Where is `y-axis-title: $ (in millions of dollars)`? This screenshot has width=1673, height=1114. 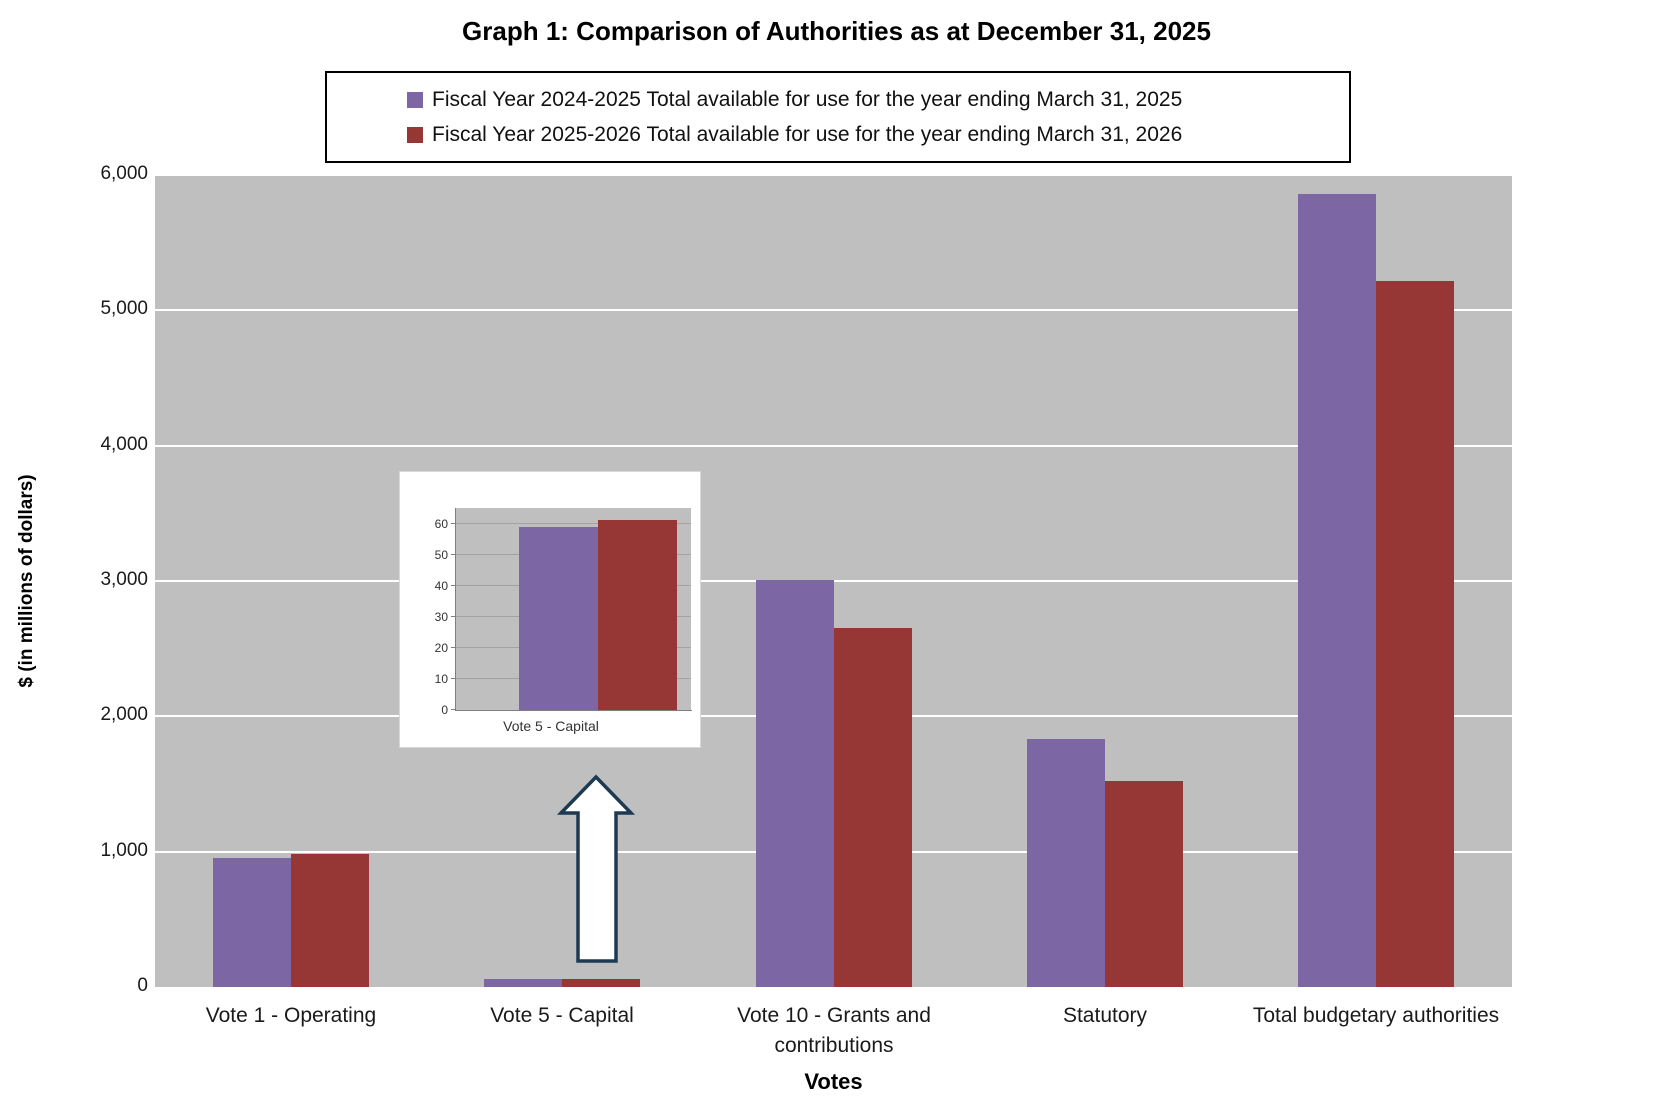 y-axis-title: $ (in millions of dollars) is located at coordinates (26, 581).